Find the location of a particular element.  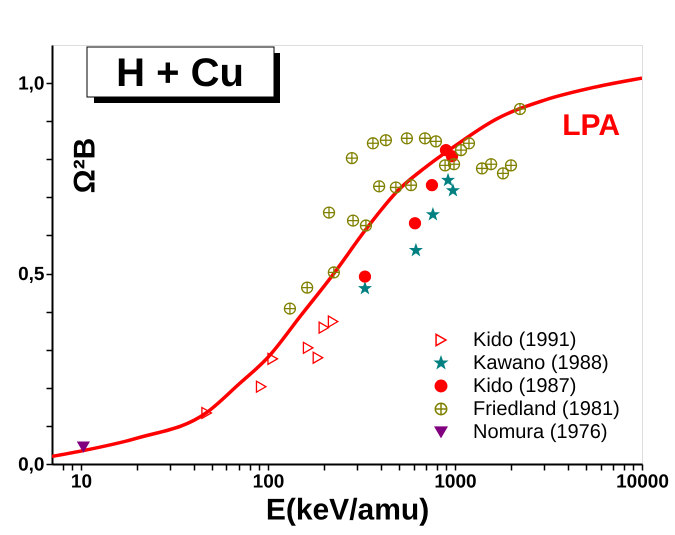

y-axis-title: Ω²B is located at coordinates (85, 166).